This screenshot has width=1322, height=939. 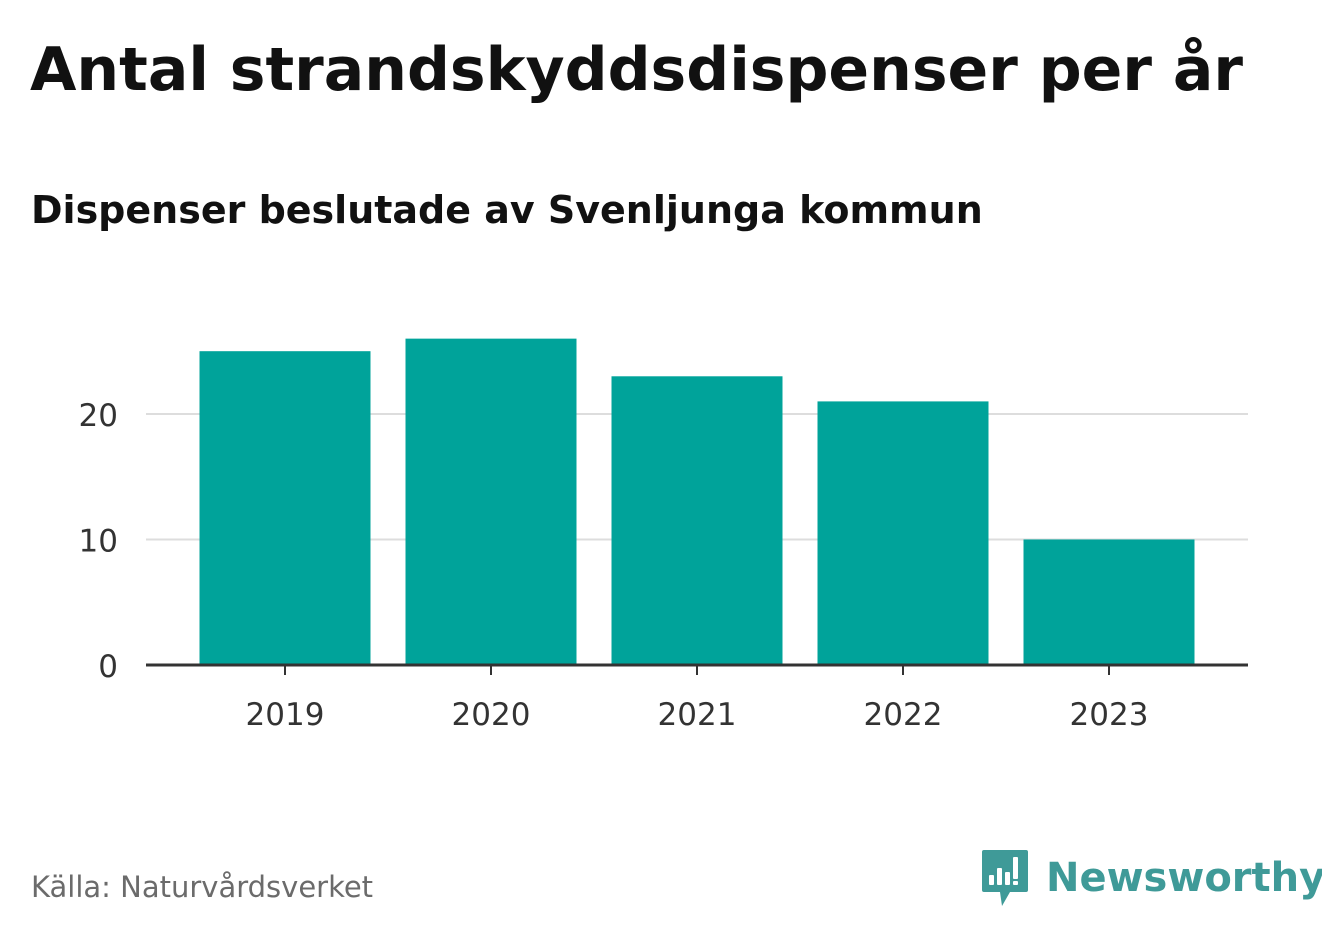 What do you see at coordinates (285, 508) in the screenshot?
I see `bar-2019` at bounding box center [285, 508].